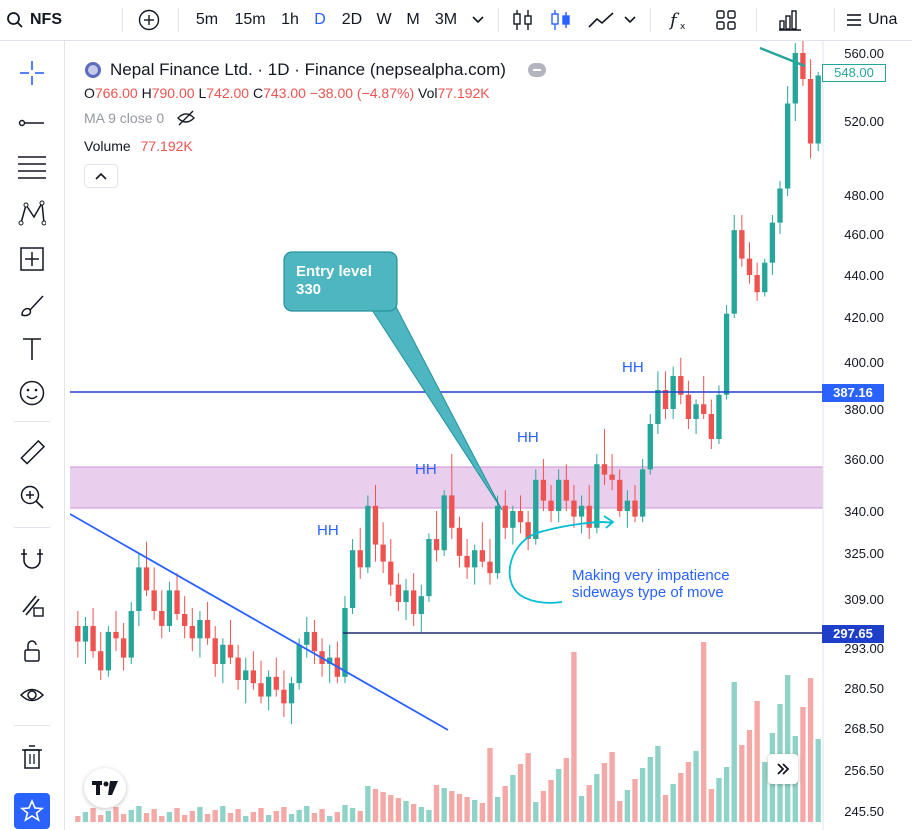  I want to click on favorites-button, so click(32, 811).